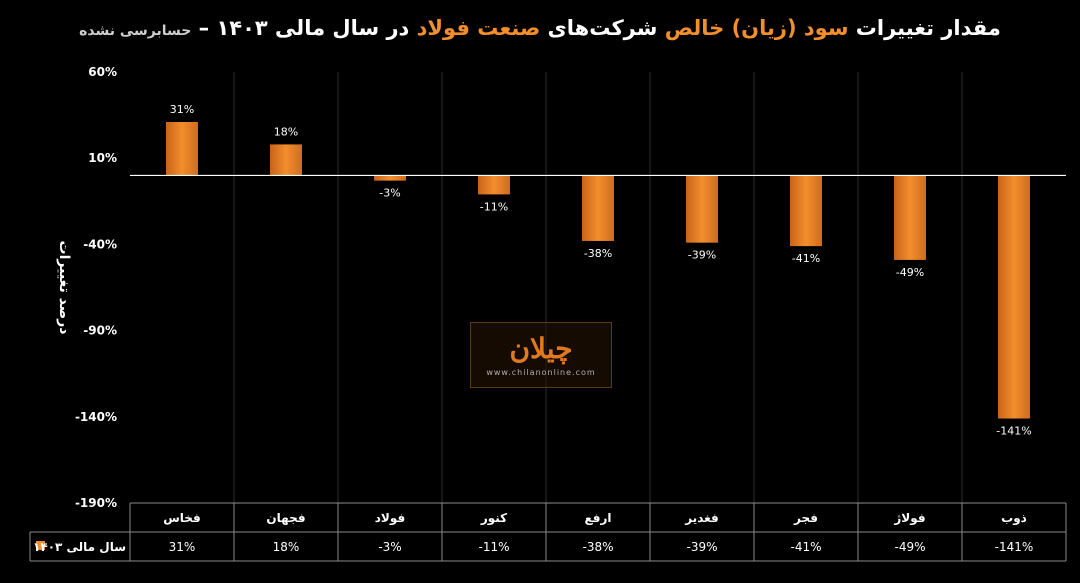  I want to click on table-value: -39%, so click(701, 547).